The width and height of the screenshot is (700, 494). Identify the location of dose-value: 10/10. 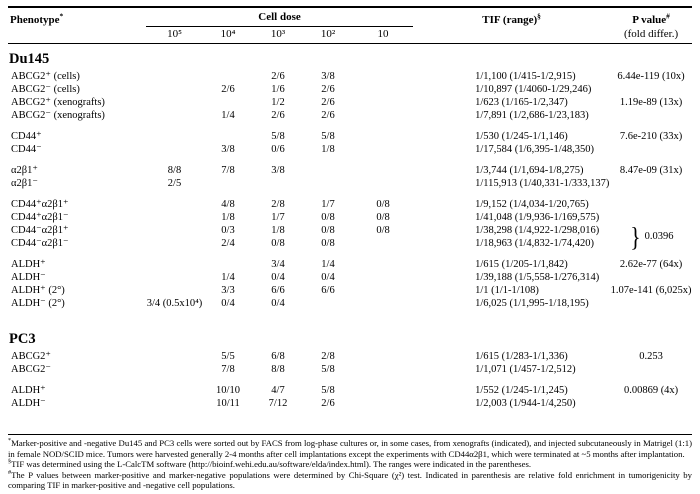
(228, 390).